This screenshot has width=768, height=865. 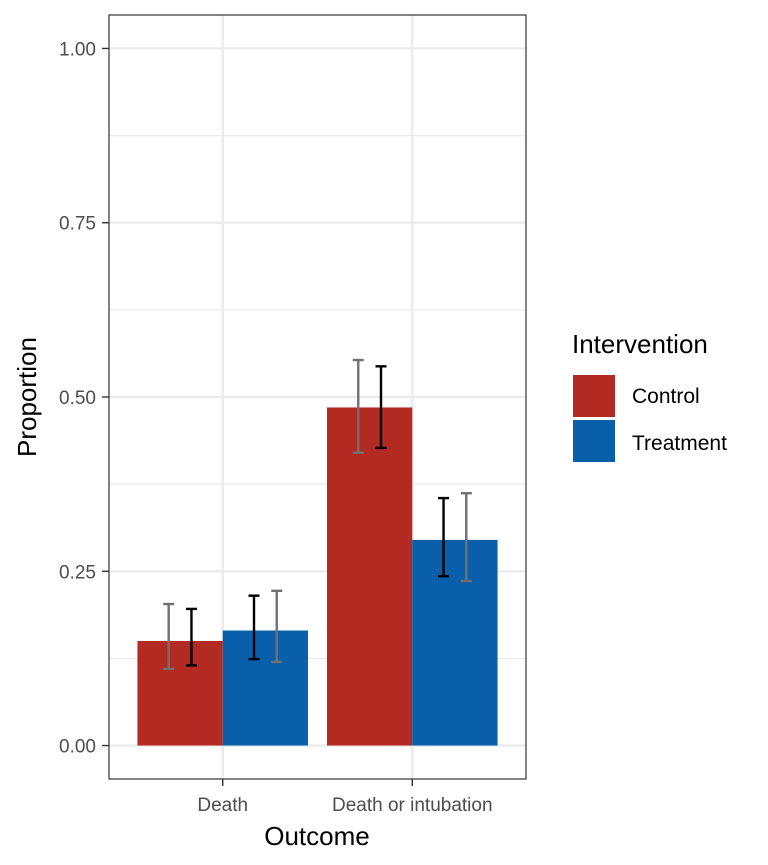 What do you see at coordinates (640, 344) in the screenshot?
I see `legend-title: Intervention` at bounding box center [640, 344].